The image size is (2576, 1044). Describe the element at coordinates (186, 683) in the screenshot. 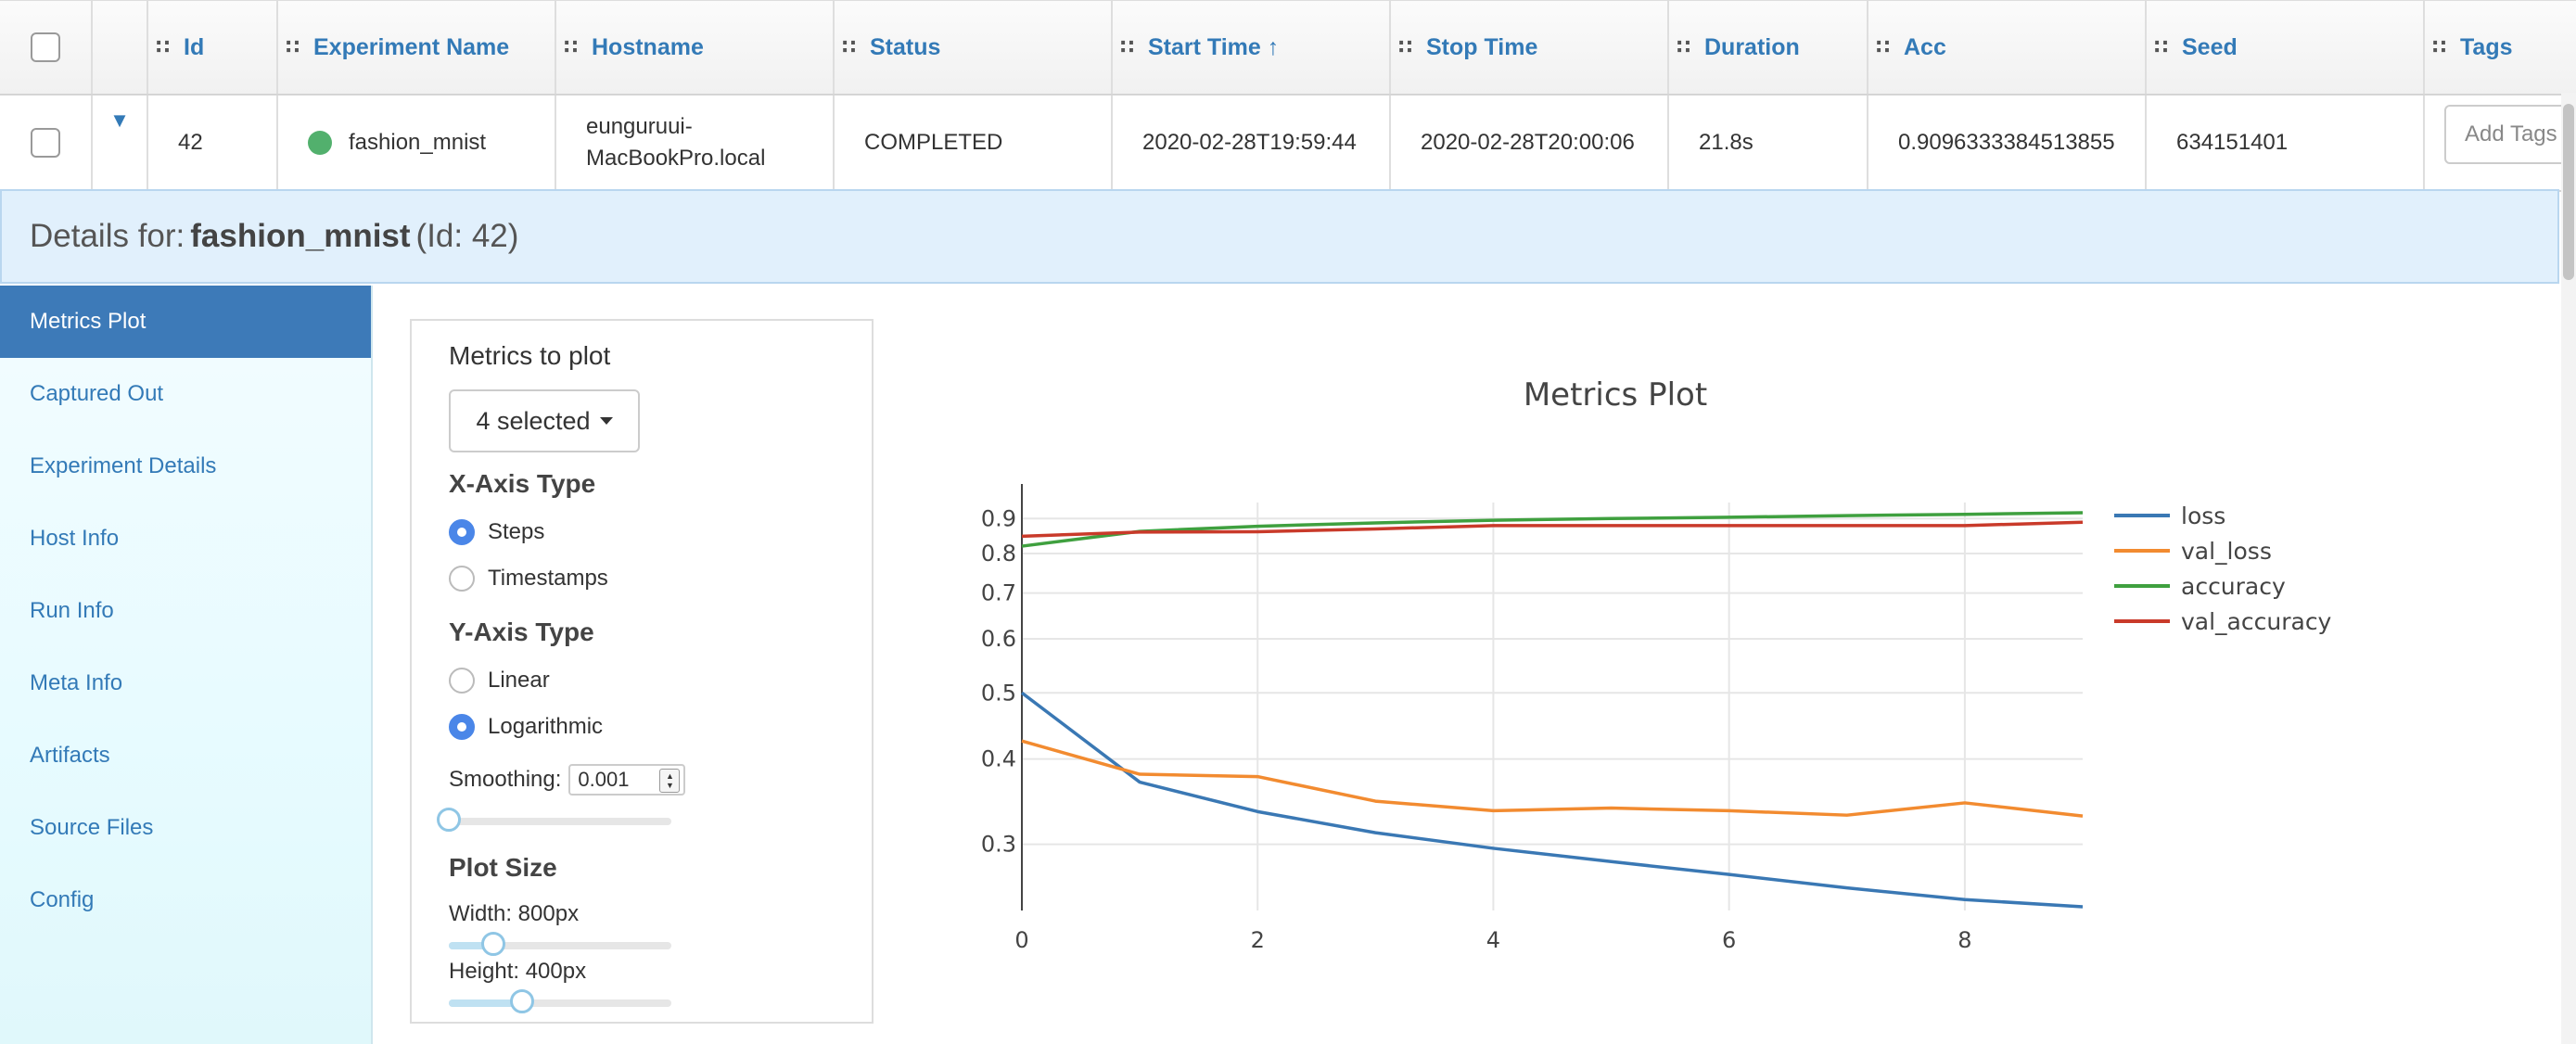

I see `nav-item-meta-info: Meta Info` at that location.